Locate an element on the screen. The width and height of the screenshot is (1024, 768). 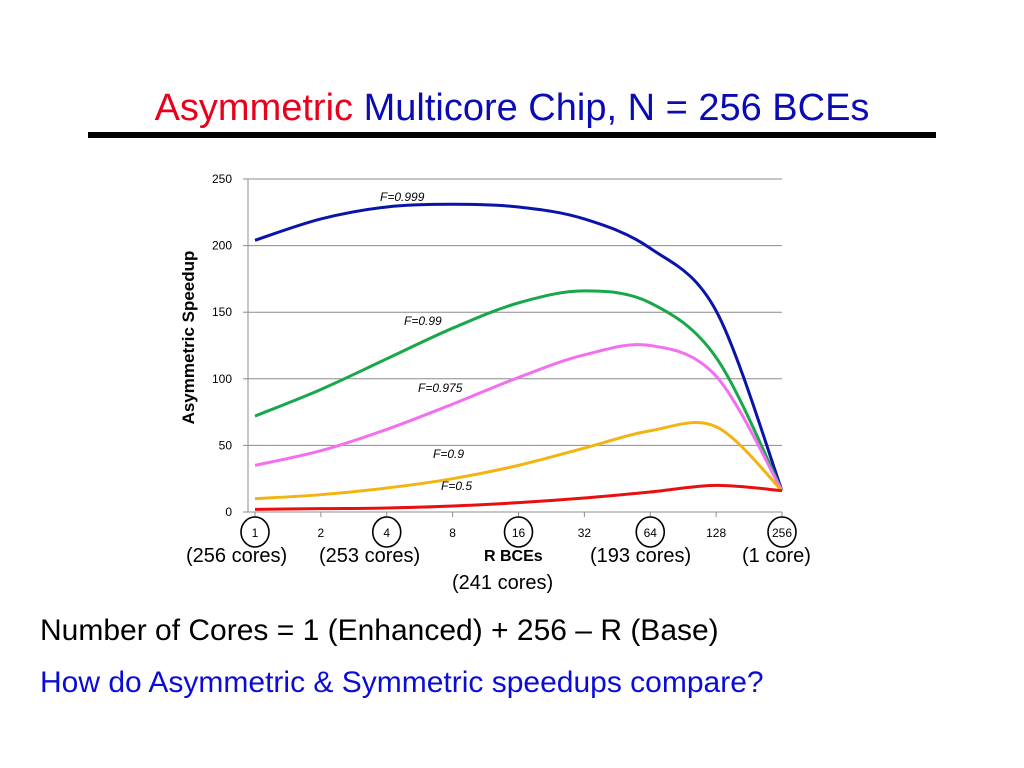
x-tick-label: 16 is located at coordinates (519, 533).